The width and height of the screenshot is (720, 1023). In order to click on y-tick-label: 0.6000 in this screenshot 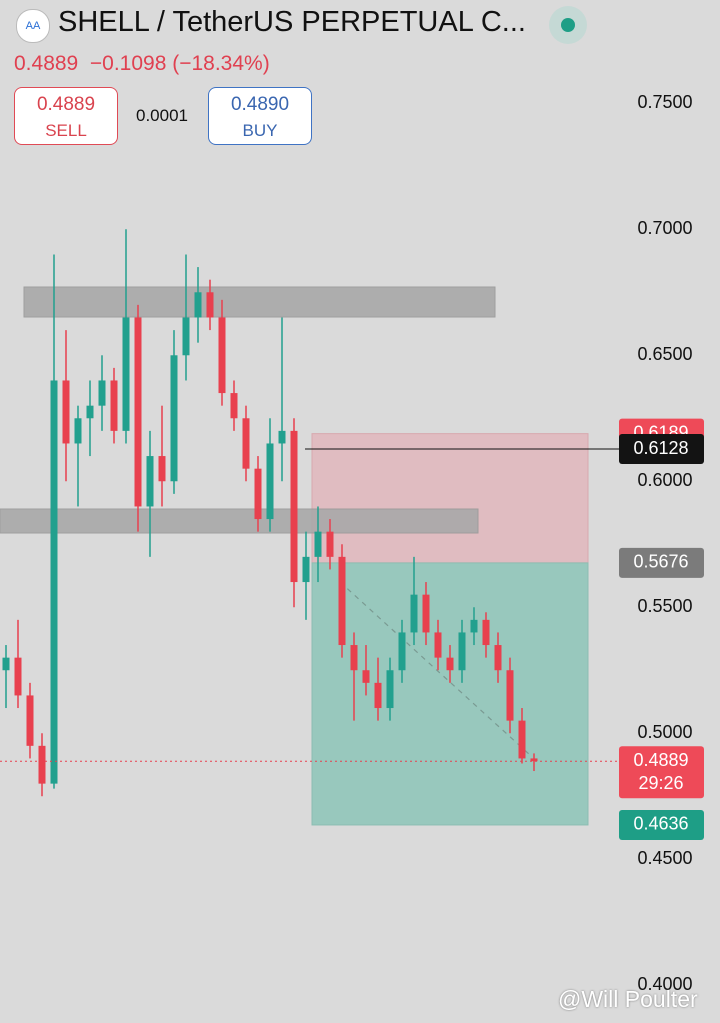, I will do `click(664, 480)`.